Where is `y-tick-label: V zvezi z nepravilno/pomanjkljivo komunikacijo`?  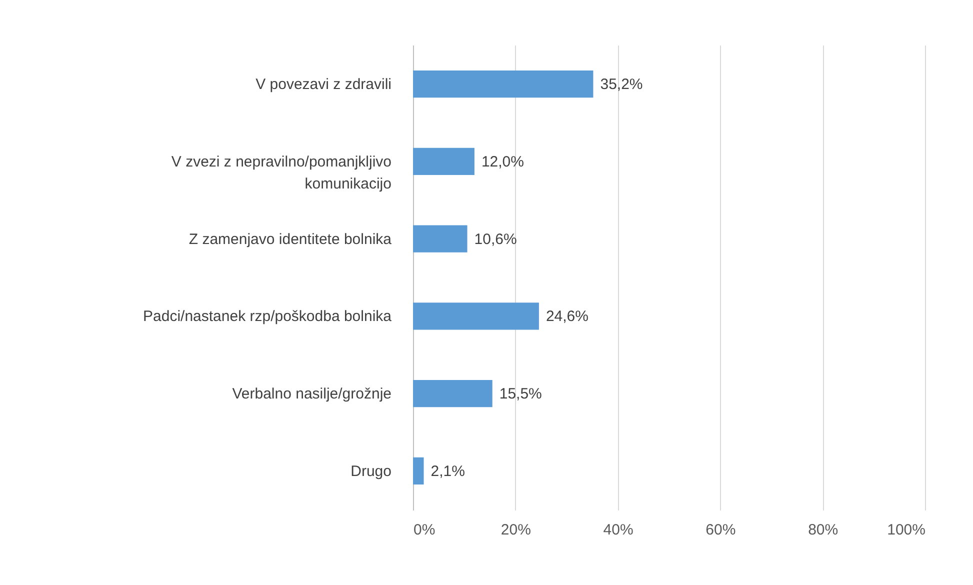
y-tick-label: V zvezi z nepravilno/pomanjkljivo komunikacijo is located at coordinates (281, 172).